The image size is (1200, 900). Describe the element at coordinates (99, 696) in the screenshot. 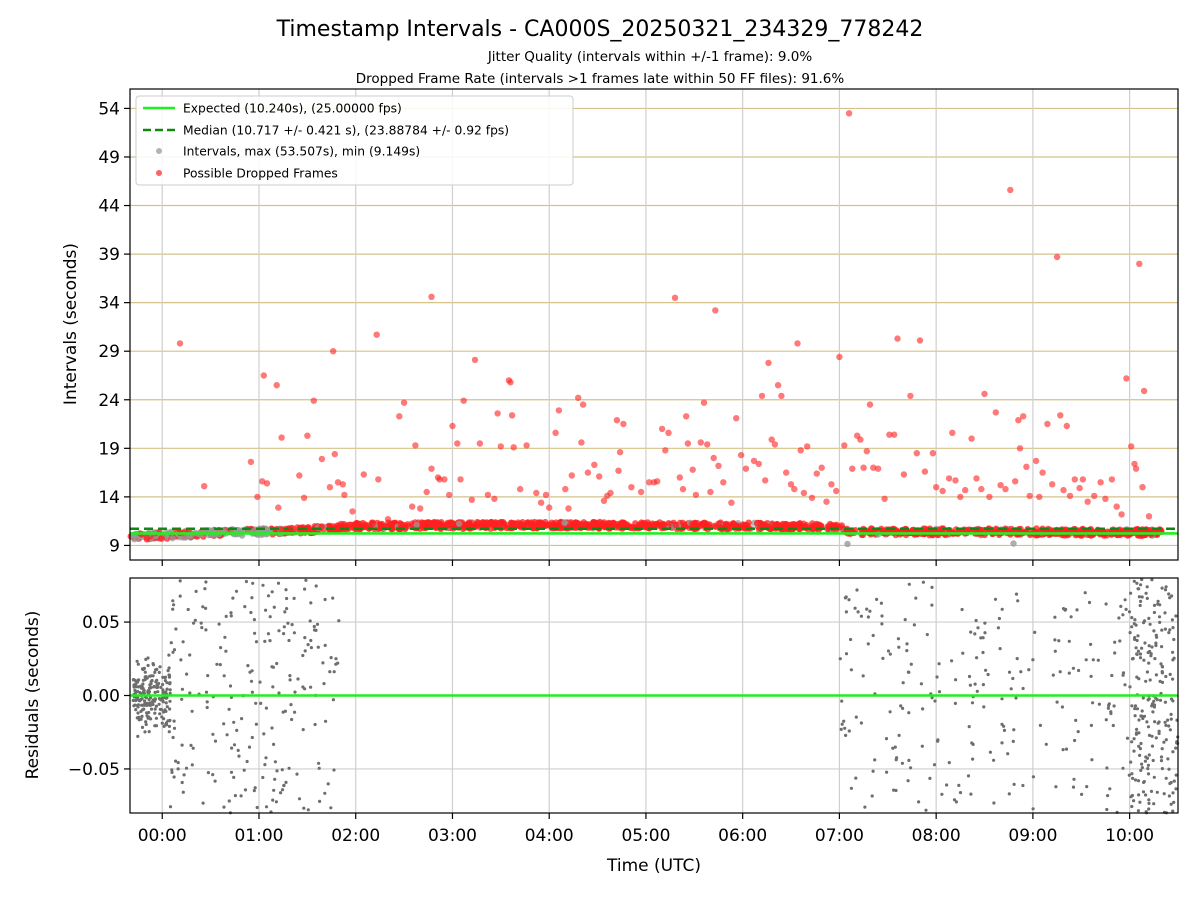

I see `residuals-y-ticks: 0.05 0.00 −0.05` at that location.